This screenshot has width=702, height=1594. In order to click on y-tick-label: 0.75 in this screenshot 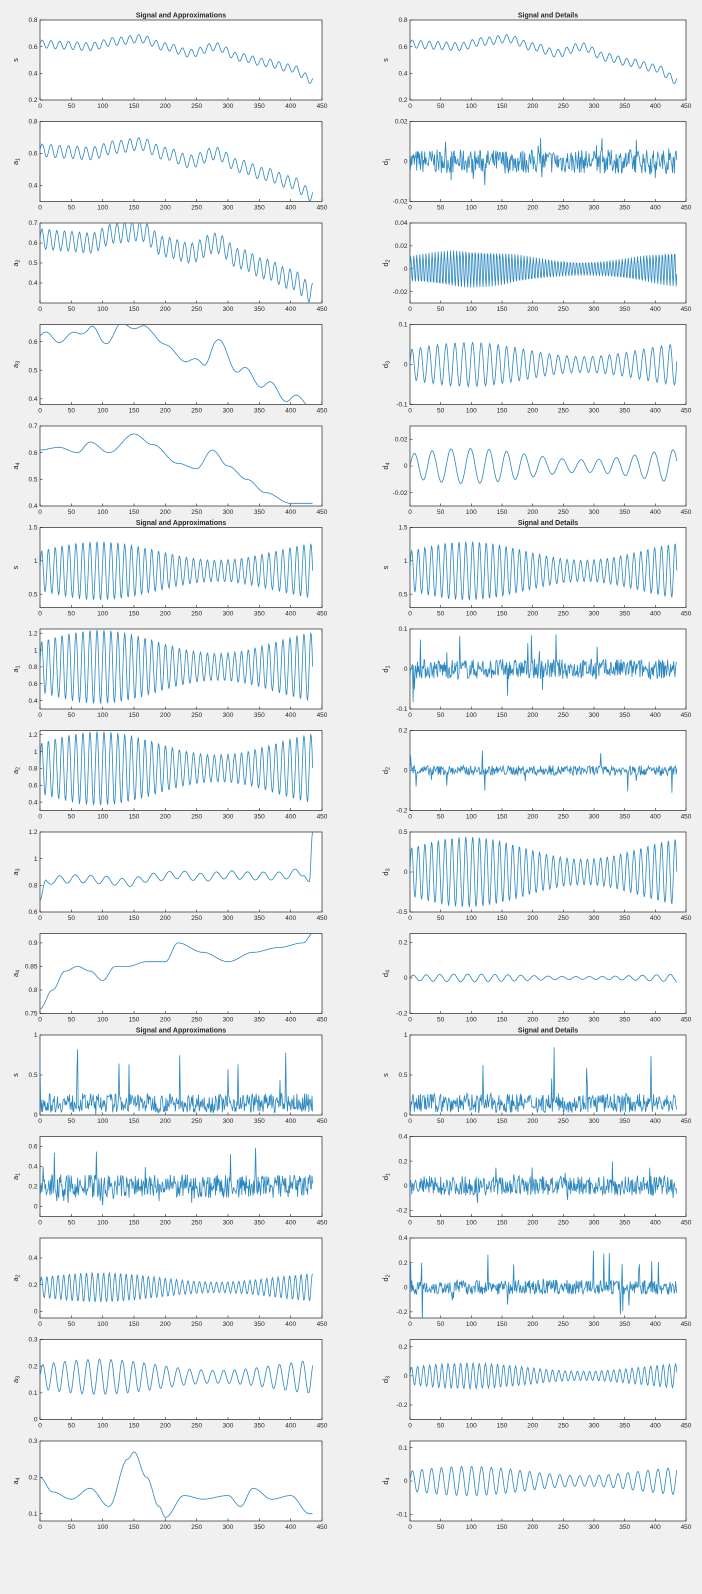, I will do `click(31, 1014)`.